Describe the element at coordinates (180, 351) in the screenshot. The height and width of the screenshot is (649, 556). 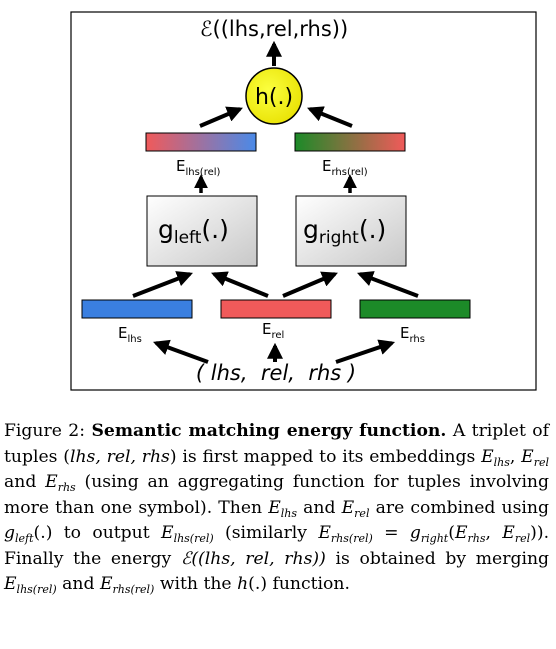
I see `arrow-lhs-to-elhs` at that location.